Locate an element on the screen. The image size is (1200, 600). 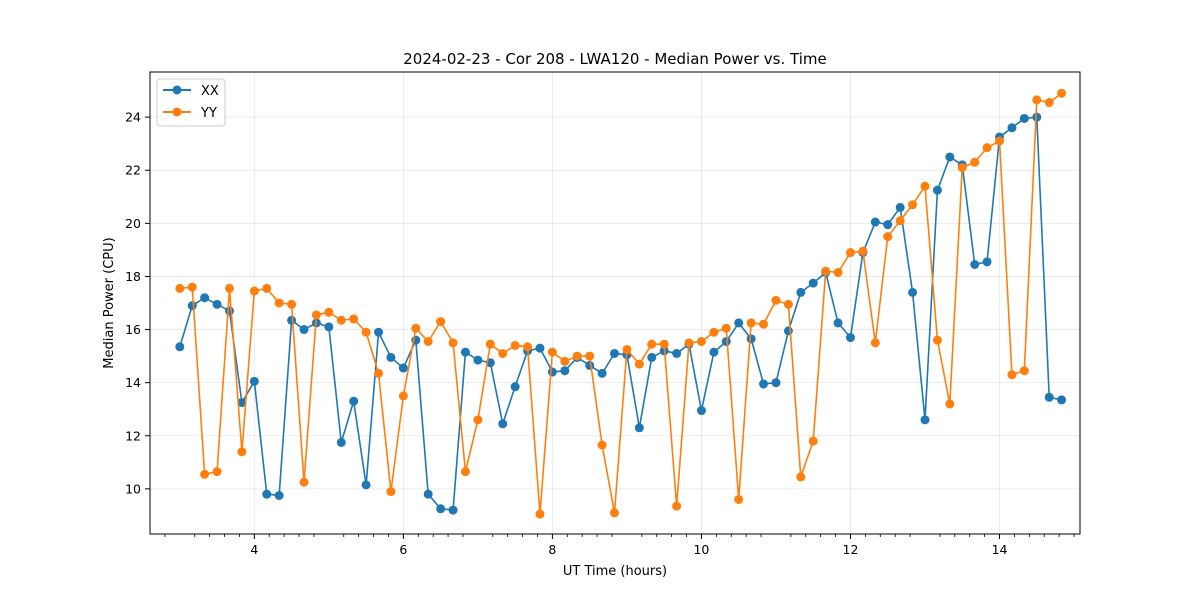
y-tick-label: 10 is located at coordinates (133, 488).